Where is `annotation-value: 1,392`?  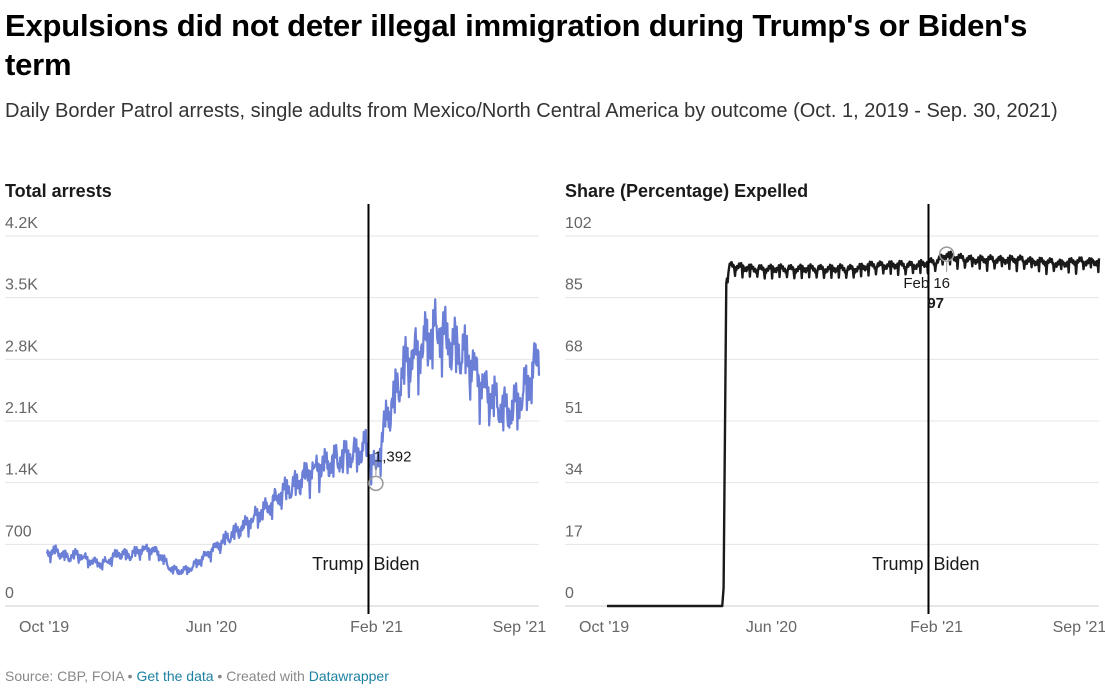 annotation-value: 1,392 is located at coordinates (393, 456).